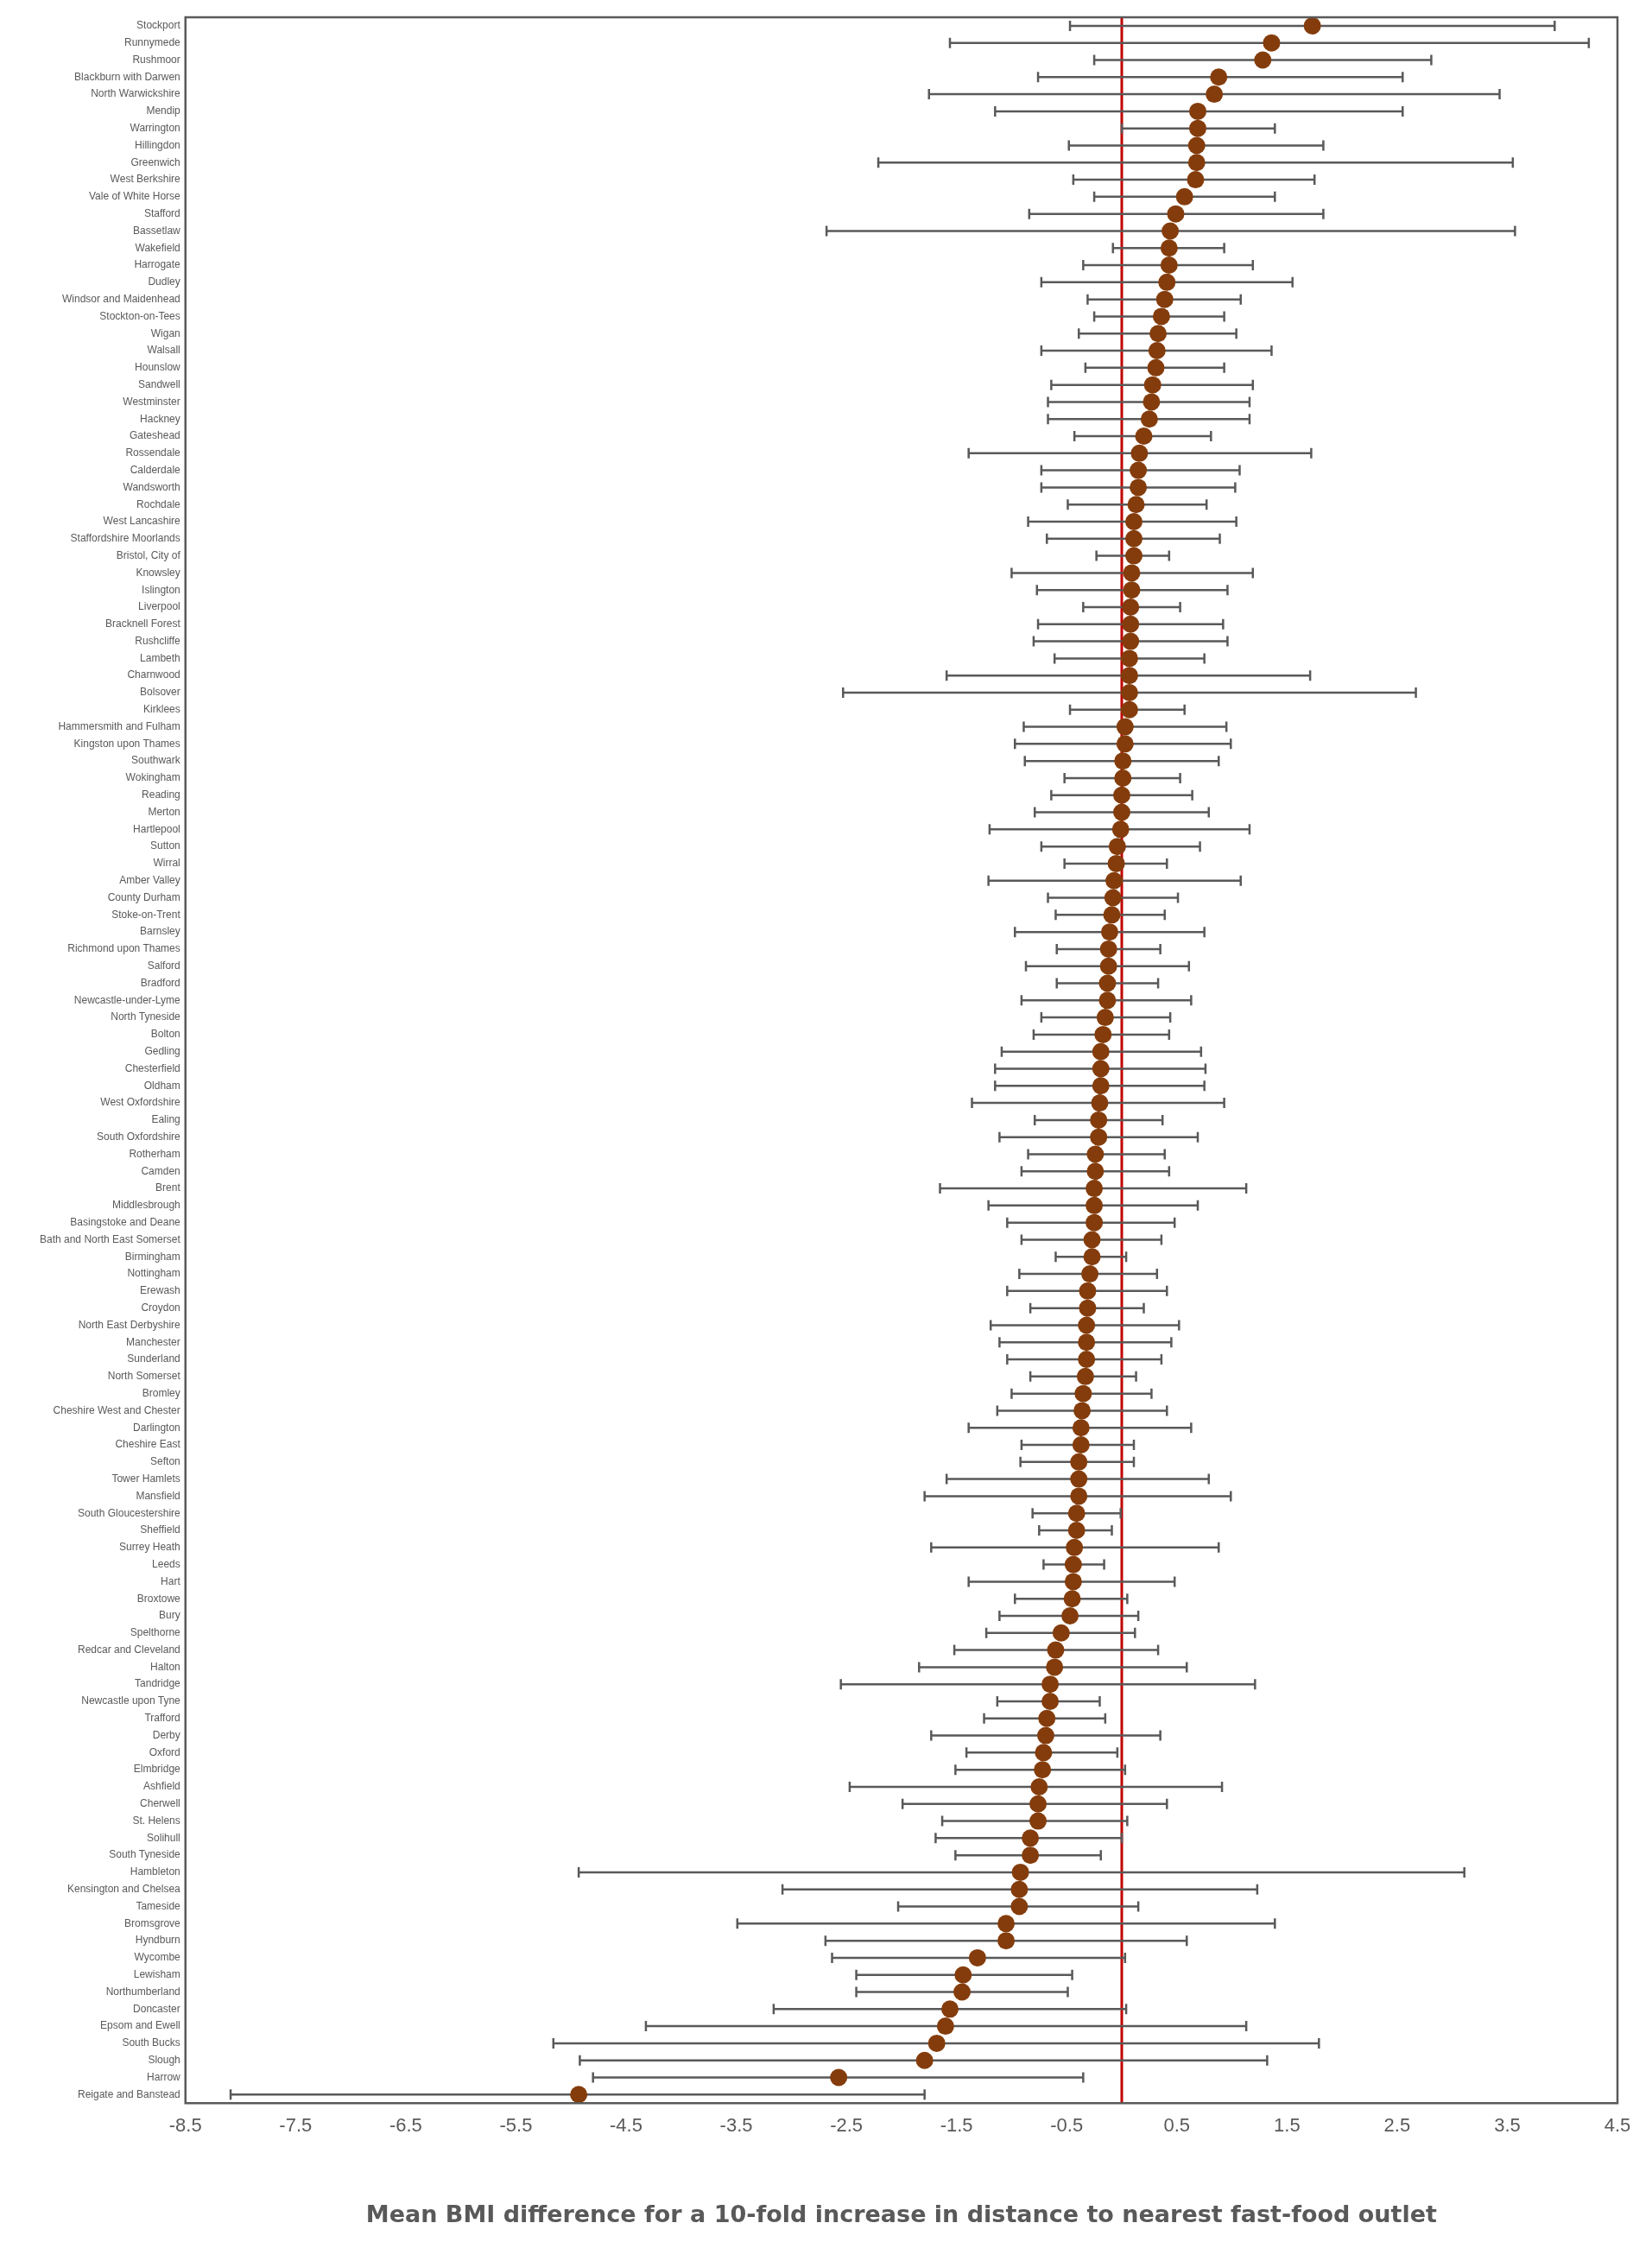 The image size is (1652, 2242). I want to click on y-tick-label: Northumberland, so click(142, 1992).